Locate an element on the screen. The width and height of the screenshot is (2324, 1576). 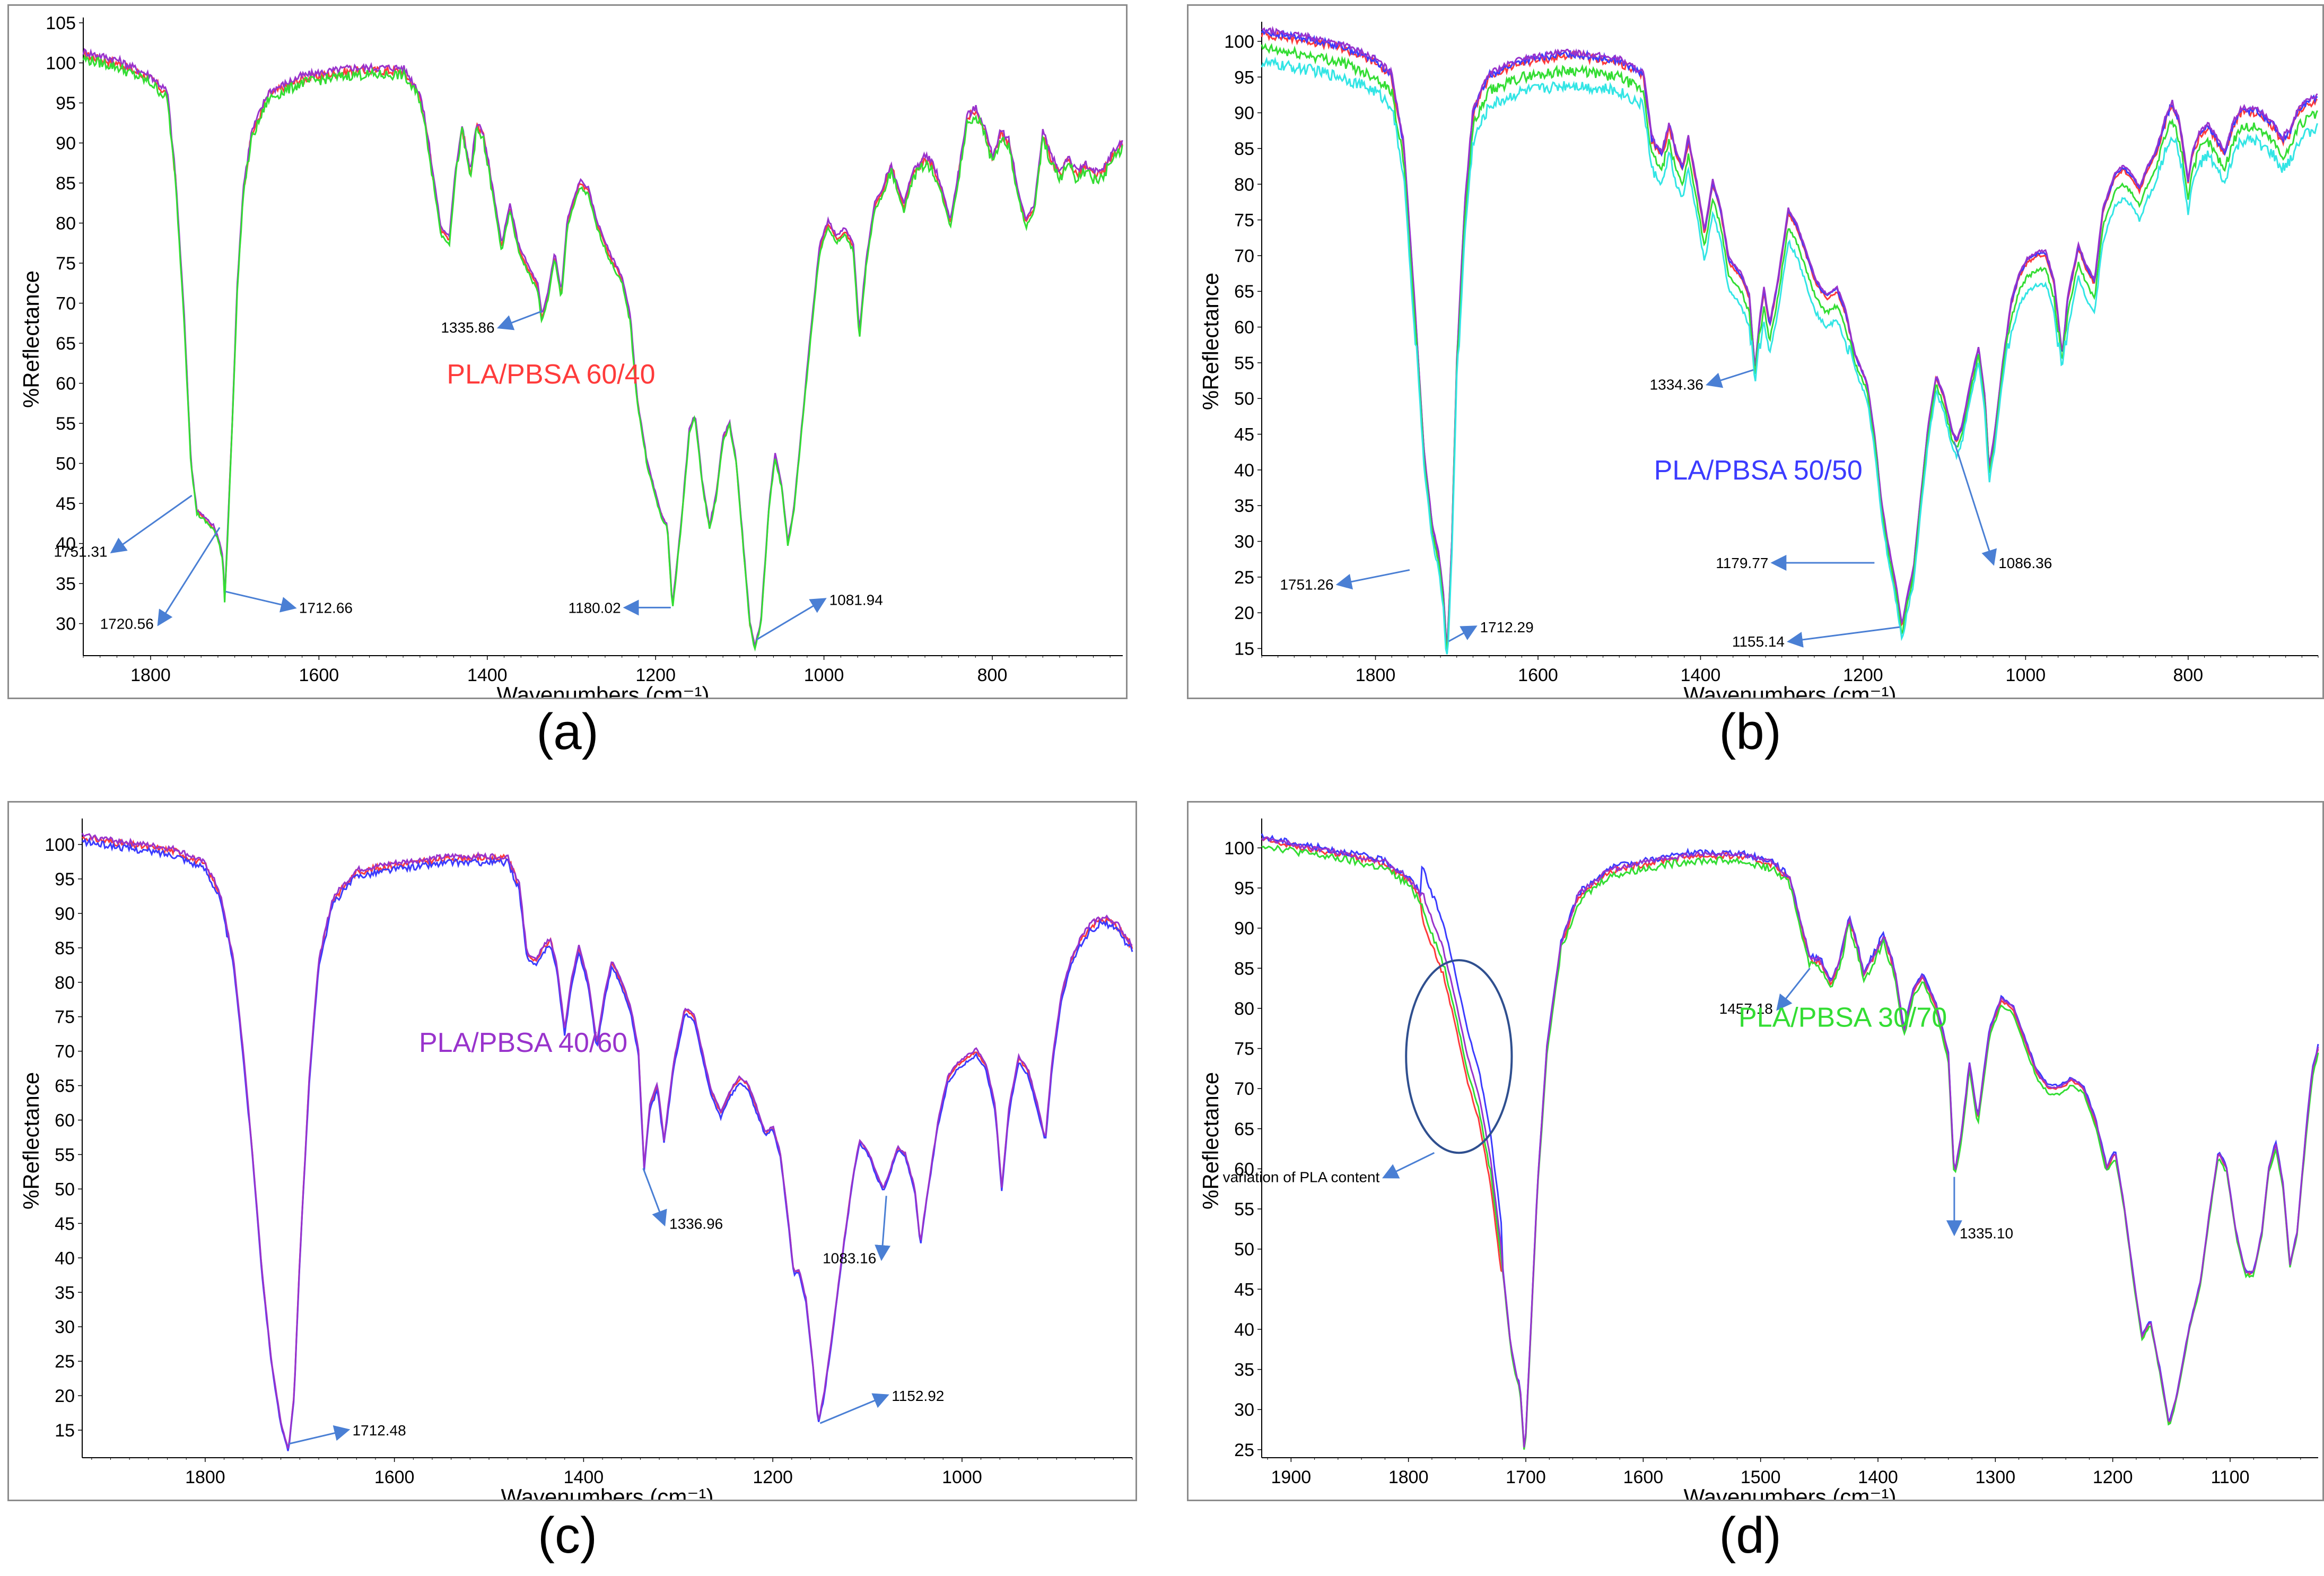
annotation-label: 1086.36 is located at coordinates (2025, 563).